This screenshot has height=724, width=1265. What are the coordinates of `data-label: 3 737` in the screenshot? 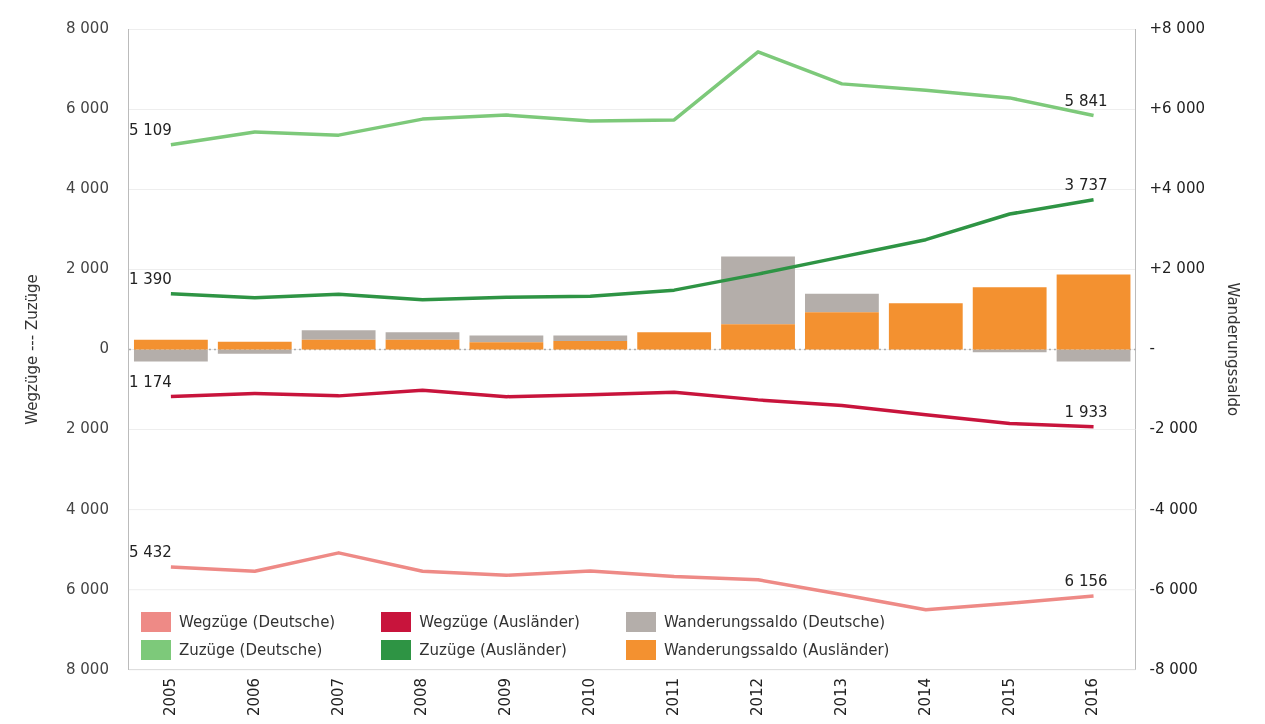 It's located at (1086, 185).